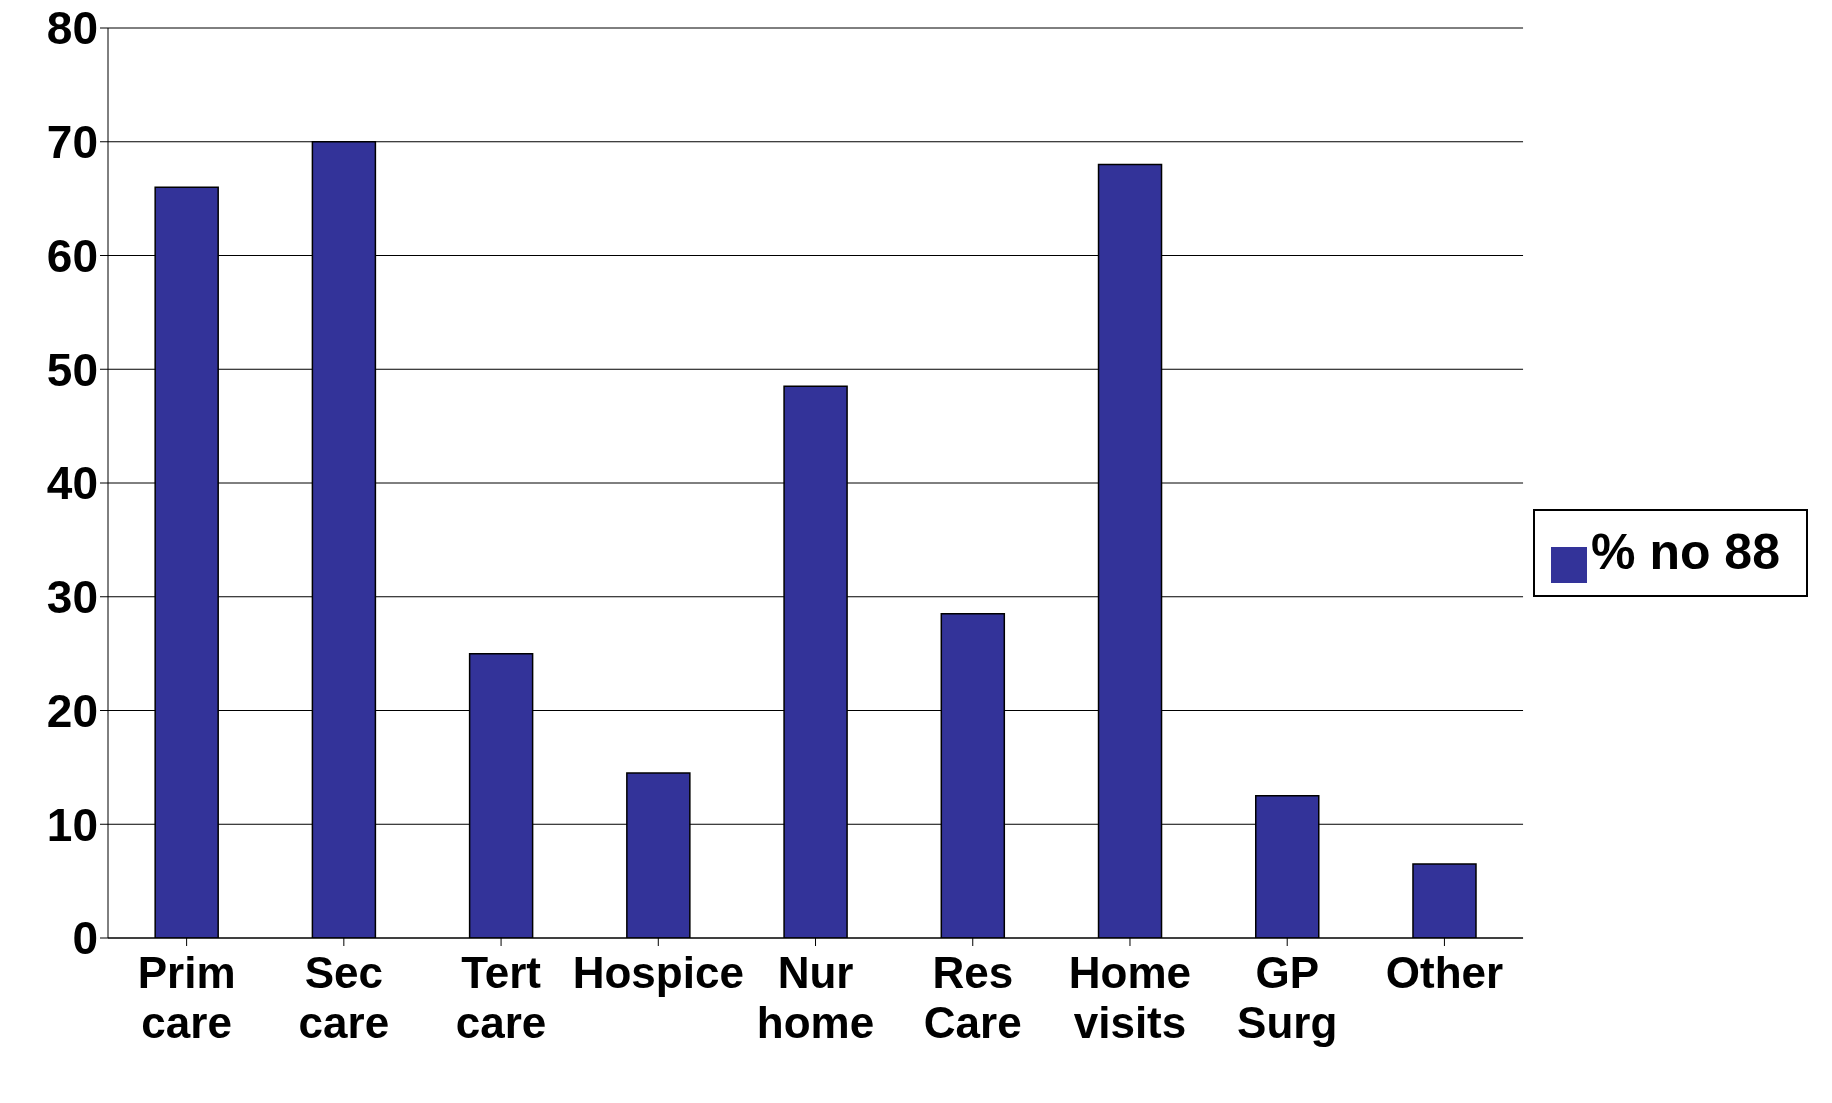 This screenshot has height=1103, width=1832. Describe the element at coordinates (72, 597) in the screenshot. I see `y-tick-label: 30` at that location.